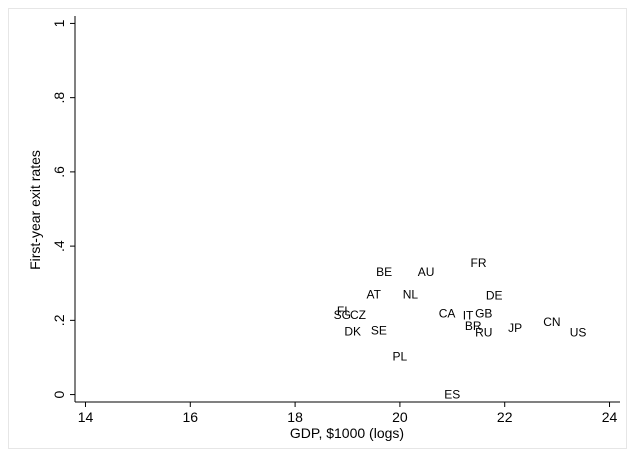 The width and height of the screenshot is (635, 462). What do you see at coordinates (515, 328) in the screenshot?
I see `data-point-label: JP` at bounding box center [515, 328].